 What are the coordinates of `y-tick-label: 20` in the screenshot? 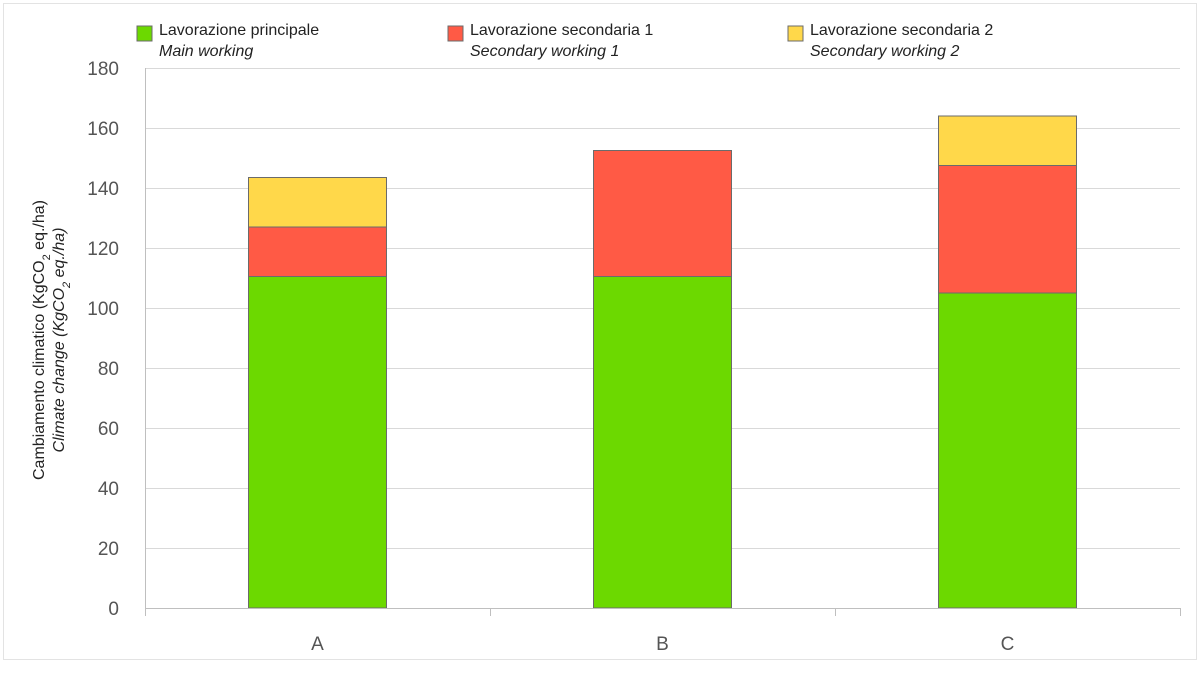 It's located at (108, 549).